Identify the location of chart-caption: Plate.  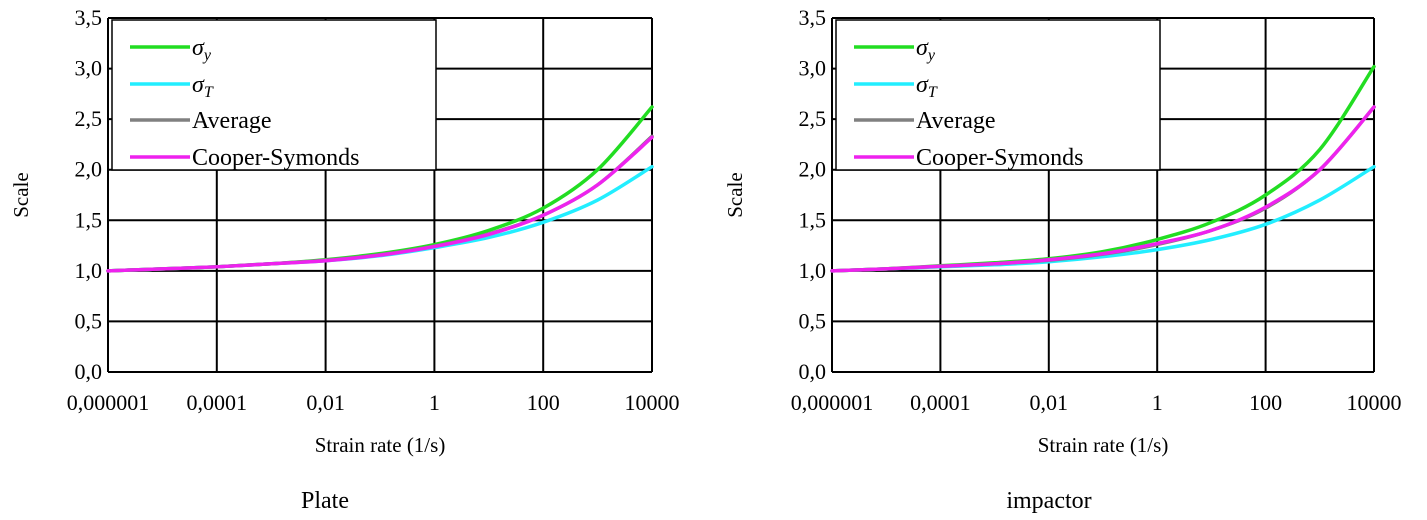
(325, 501).